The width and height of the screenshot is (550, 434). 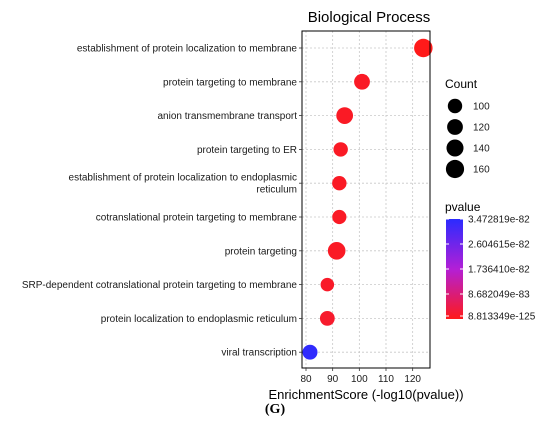 What do you see at coordinates (261, 251) in the screenshot?
I see `category-label: protein targeting` at bounding box center [261, 251].